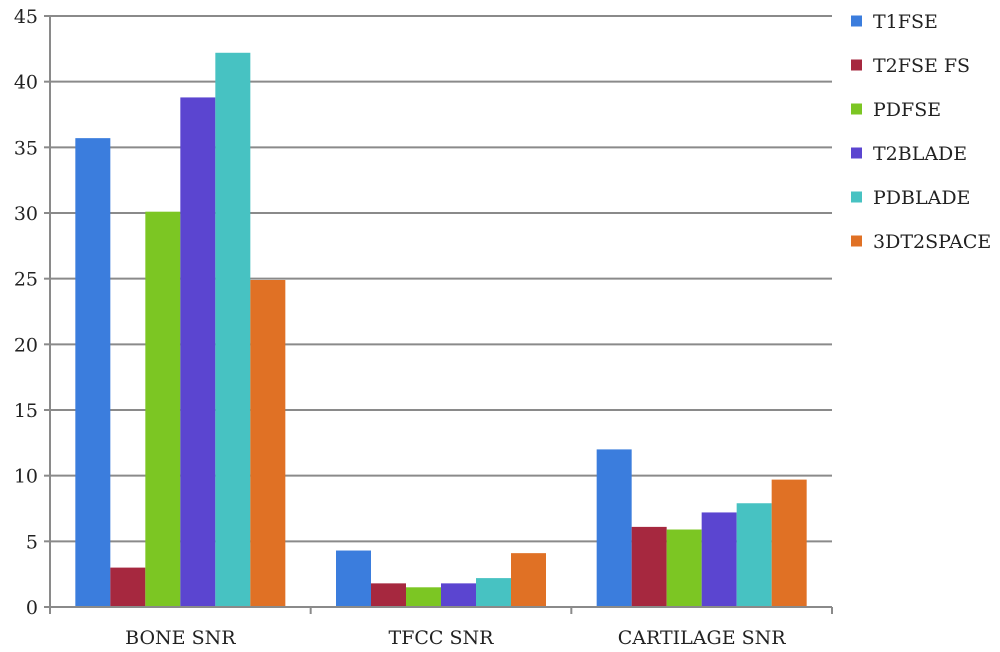 This screenshot has height=652, width=1000. I want to click on y-tick-label: 20, so click(26, 345).